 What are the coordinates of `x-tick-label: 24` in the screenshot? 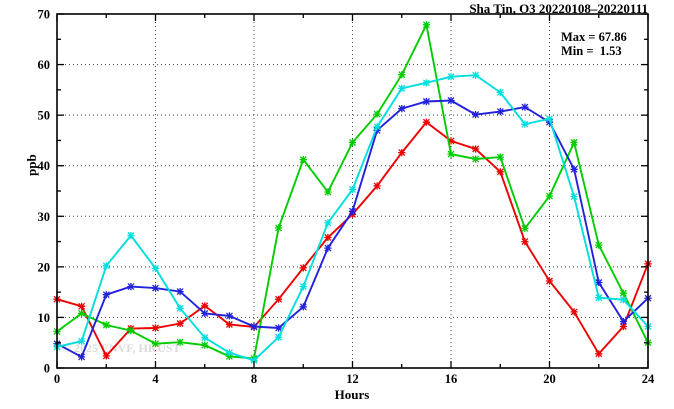 It's located at (648, 379).